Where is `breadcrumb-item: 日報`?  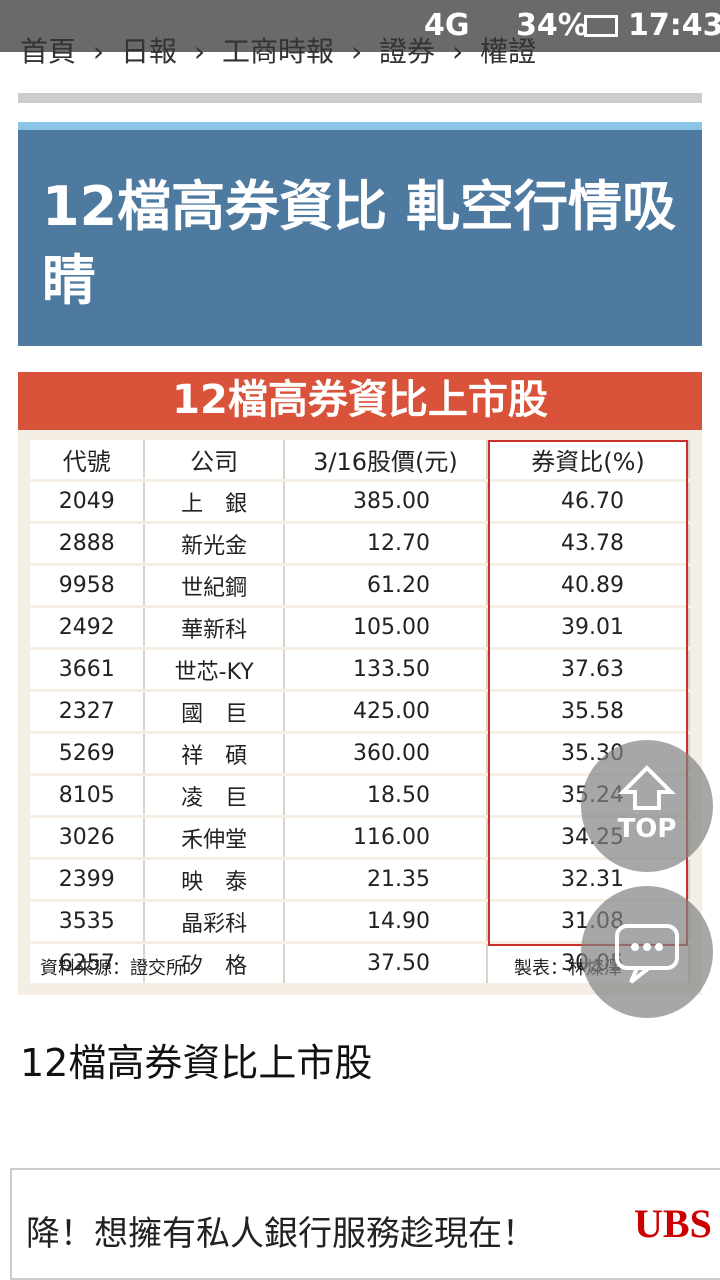
breadcrumb-item: 日報 is located at coordinates (149, 51).